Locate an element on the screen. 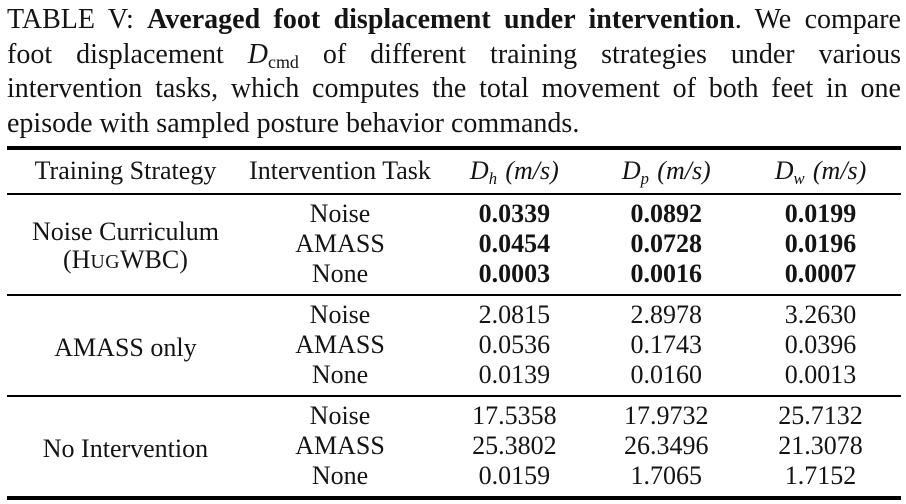  value-dh: 2.0815 is located at coordinates (514, 314).